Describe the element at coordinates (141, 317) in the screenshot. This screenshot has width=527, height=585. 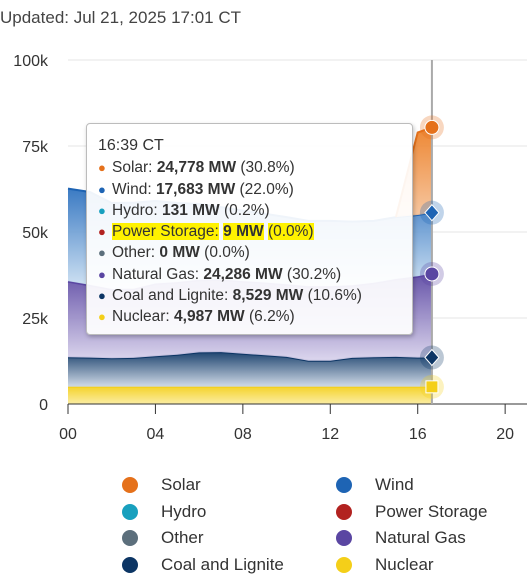
I see `tooltip-label: Nuclear:` at that location.